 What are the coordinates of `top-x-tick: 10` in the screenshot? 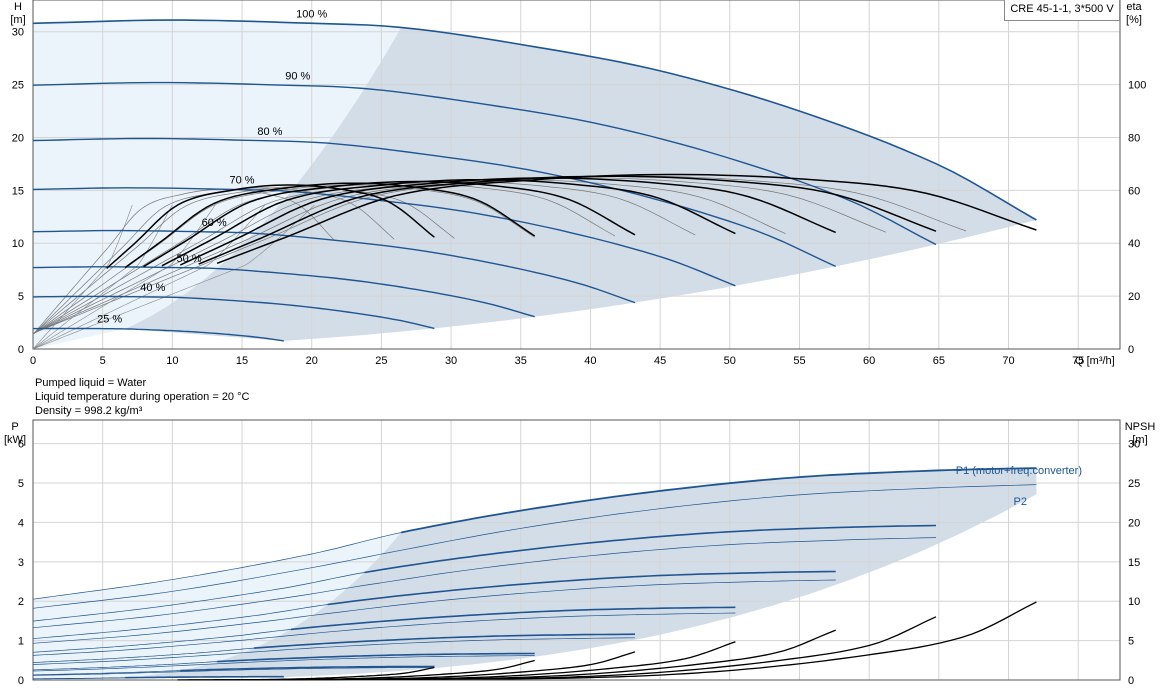 It's located at (172, 361).